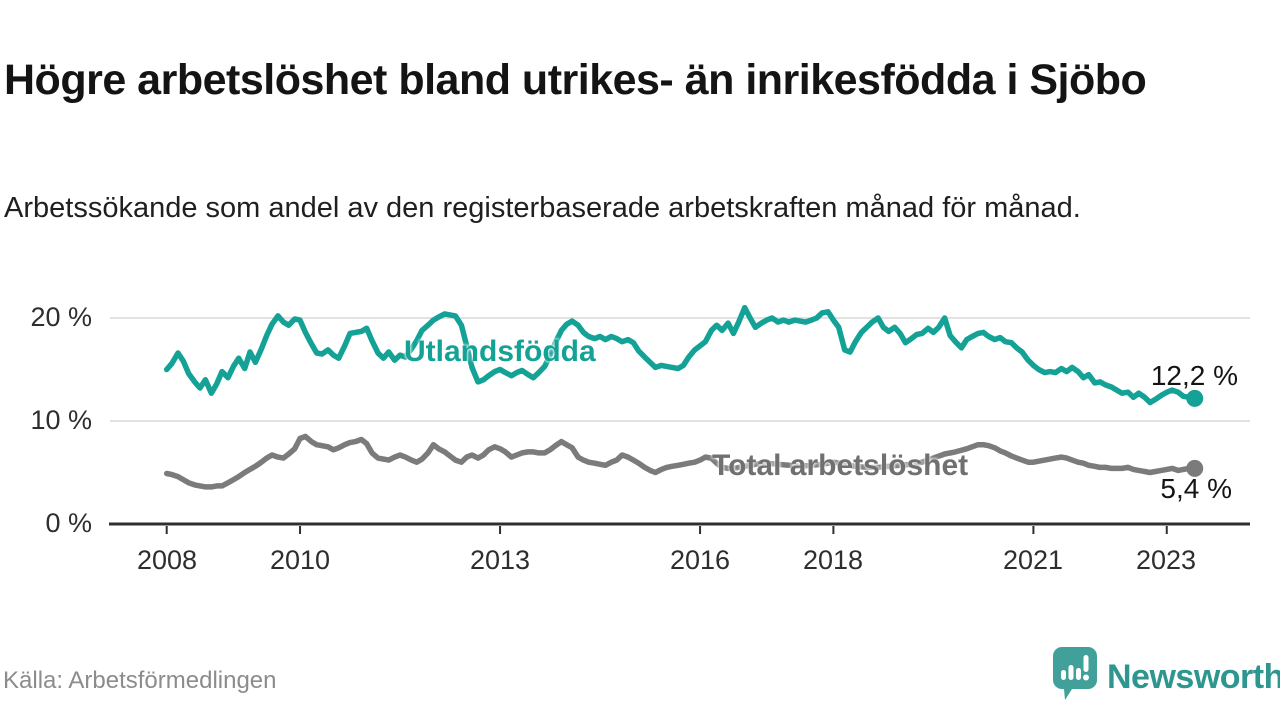 Image resolution: width=1280 pixels, height=720 pixels. Describe the element at coordinates (833, 560) in the screenshot. I see `x-tick-label-2018: 2018` at that location.